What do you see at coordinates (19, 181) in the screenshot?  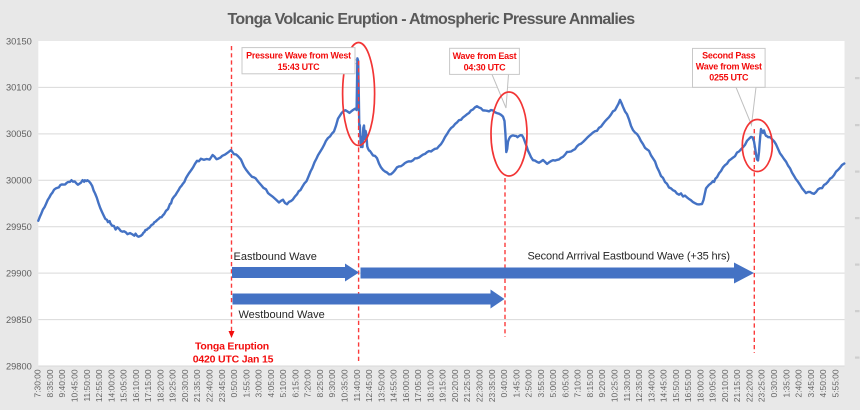 I see `svg-text: 30000` at bounding box center [19, 181].